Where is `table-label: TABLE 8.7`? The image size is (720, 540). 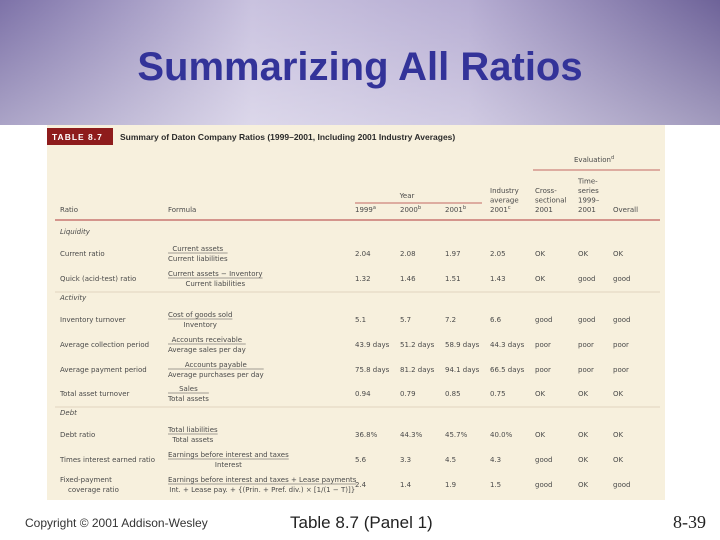 table-label: TABLE 8.7 is located at coordinates (77, 137).